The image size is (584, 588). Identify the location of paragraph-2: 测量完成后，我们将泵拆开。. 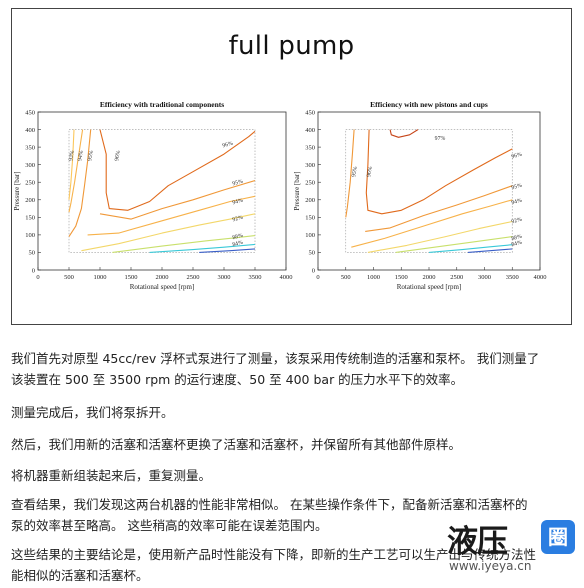
(291, 412).